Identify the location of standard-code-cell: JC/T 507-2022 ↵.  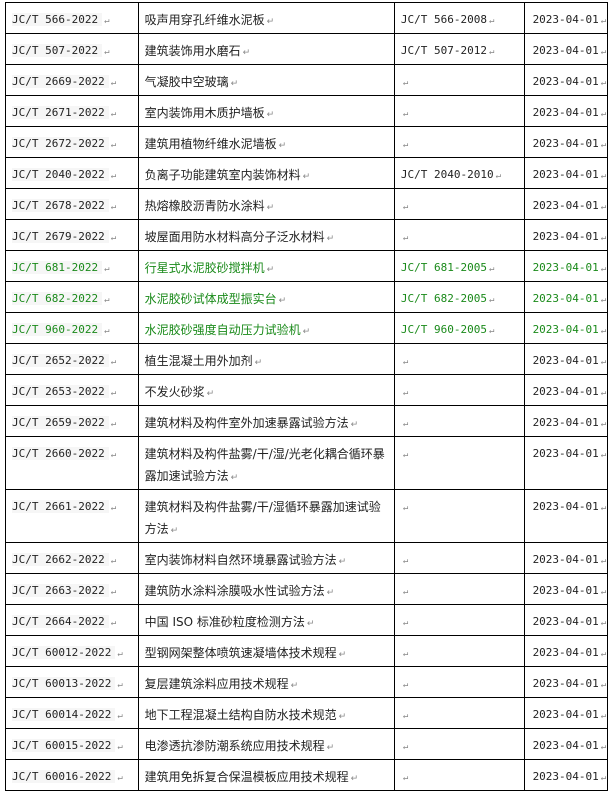
(72, 49).